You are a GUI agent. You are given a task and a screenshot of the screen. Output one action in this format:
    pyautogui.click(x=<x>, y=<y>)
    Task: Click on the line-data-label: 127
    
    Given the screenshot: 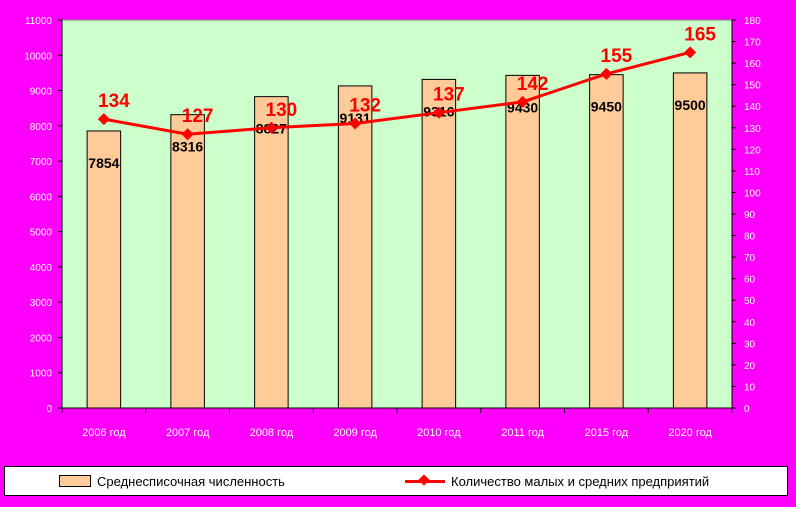 What is the action you would take?
    pyautogui.click(x=198, y=116)
    